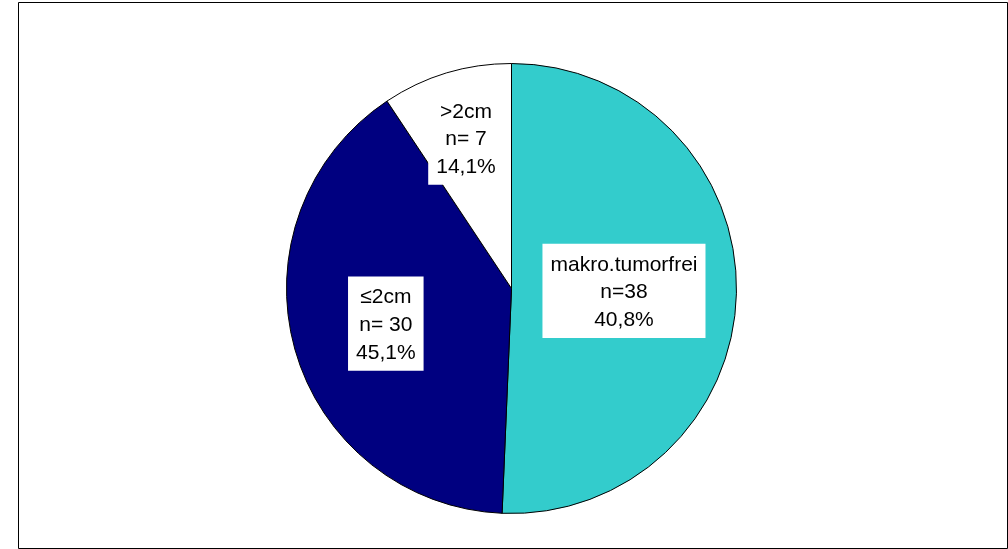 Image resolution: width=1008 pixels, height=549 pixels. What do you see at coordinates (466, 110) in the screenshot?
I see `slice-label: >2cm` at bounding box center [466, 110].